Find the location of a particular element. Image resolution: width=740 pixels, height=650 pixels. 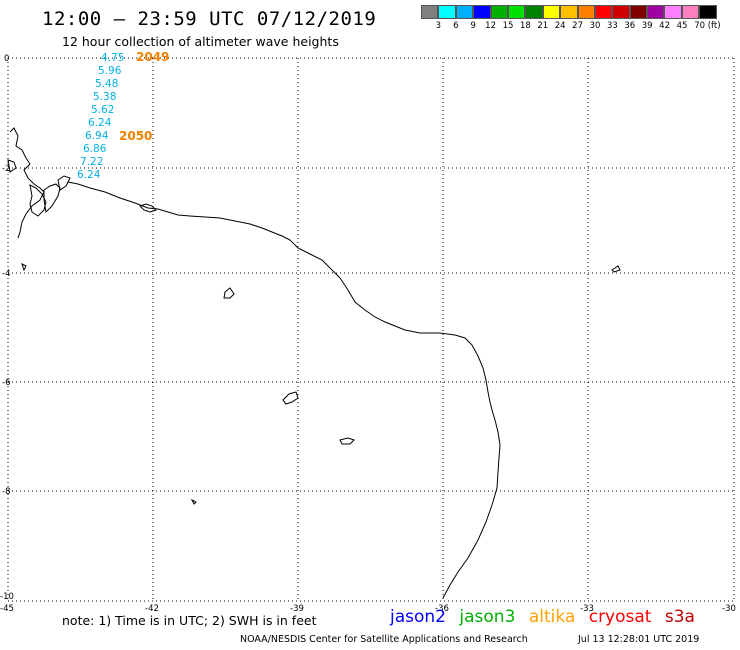

y-tick-label: -4 is located at coordinates (6, 274).